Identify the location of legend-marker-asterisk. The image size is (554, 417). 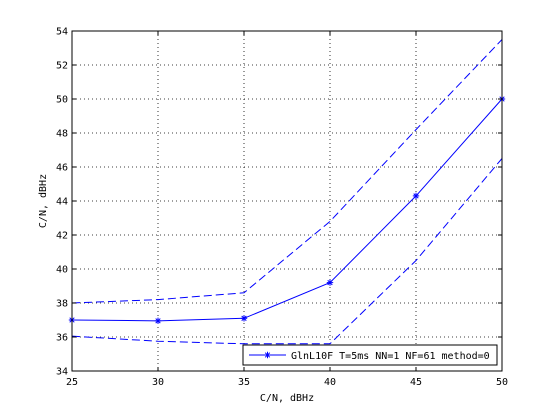
(267, 355).